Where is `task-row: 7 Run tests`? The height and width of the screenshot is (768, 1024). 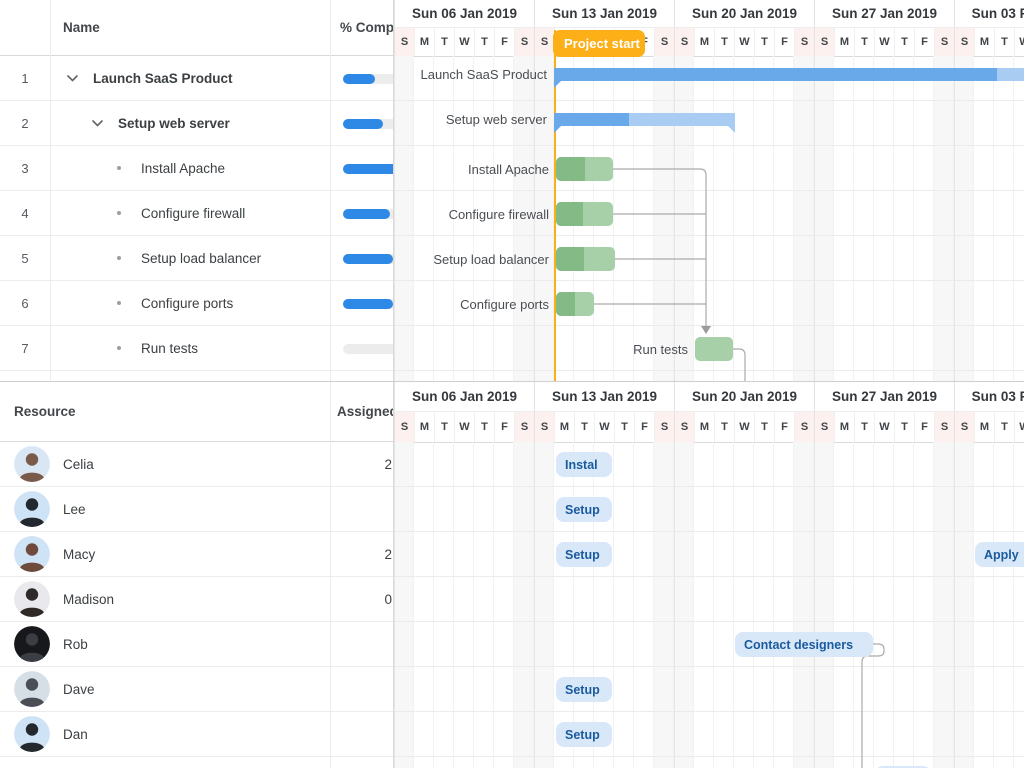 task-row: 7 Run tests is located at coordinates (196, 348).